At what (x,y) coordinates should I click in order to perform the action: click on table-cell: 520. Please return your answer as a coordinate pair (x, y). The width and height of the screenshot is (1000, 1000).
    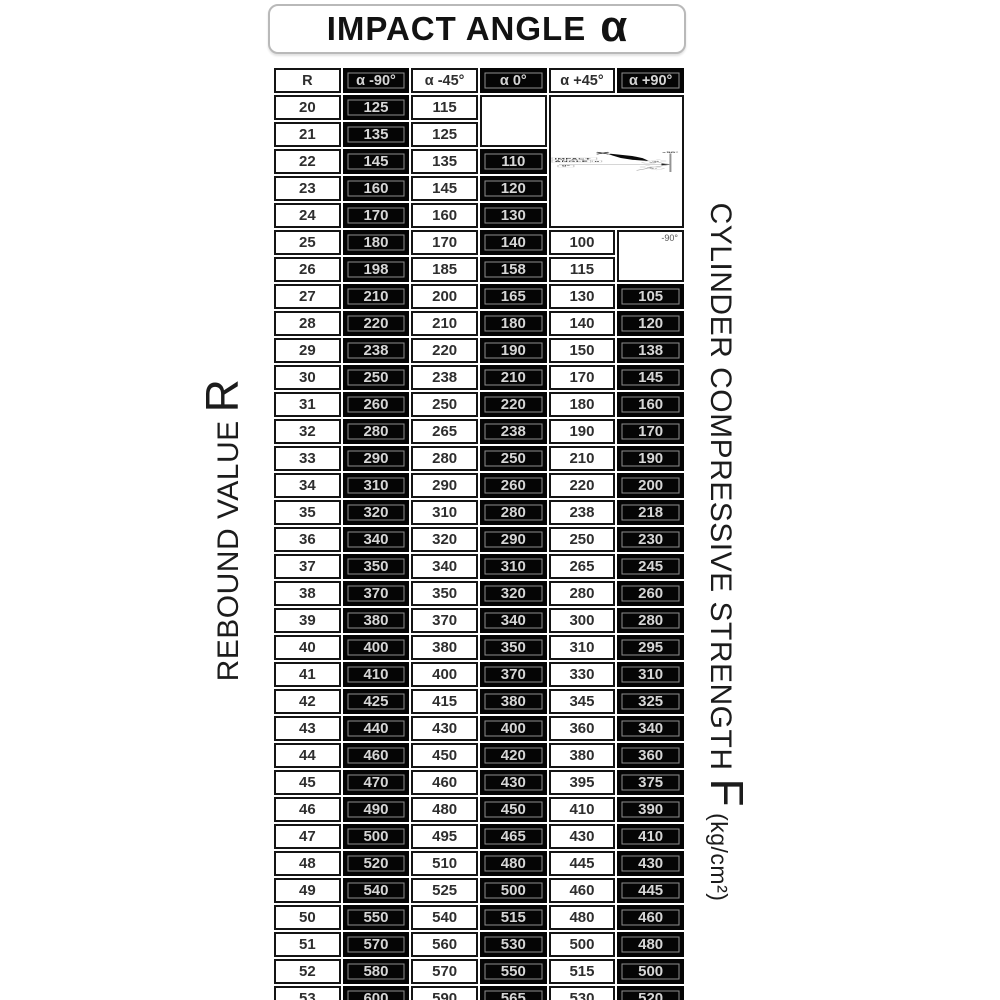
    Looking at the image, I should click on (650, 993).